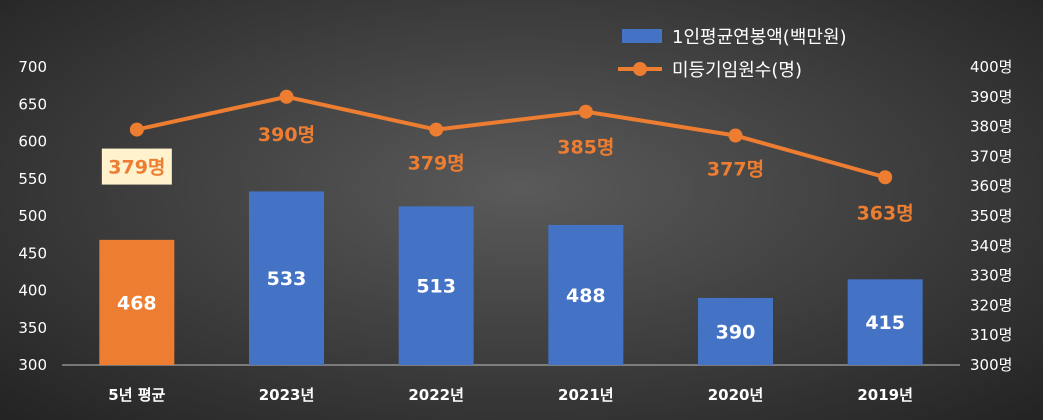  What do you see at coordinates (32, 253) in the screenshot?
I see `left-axis-tick-label: 450` at bounding box center [32, 253].